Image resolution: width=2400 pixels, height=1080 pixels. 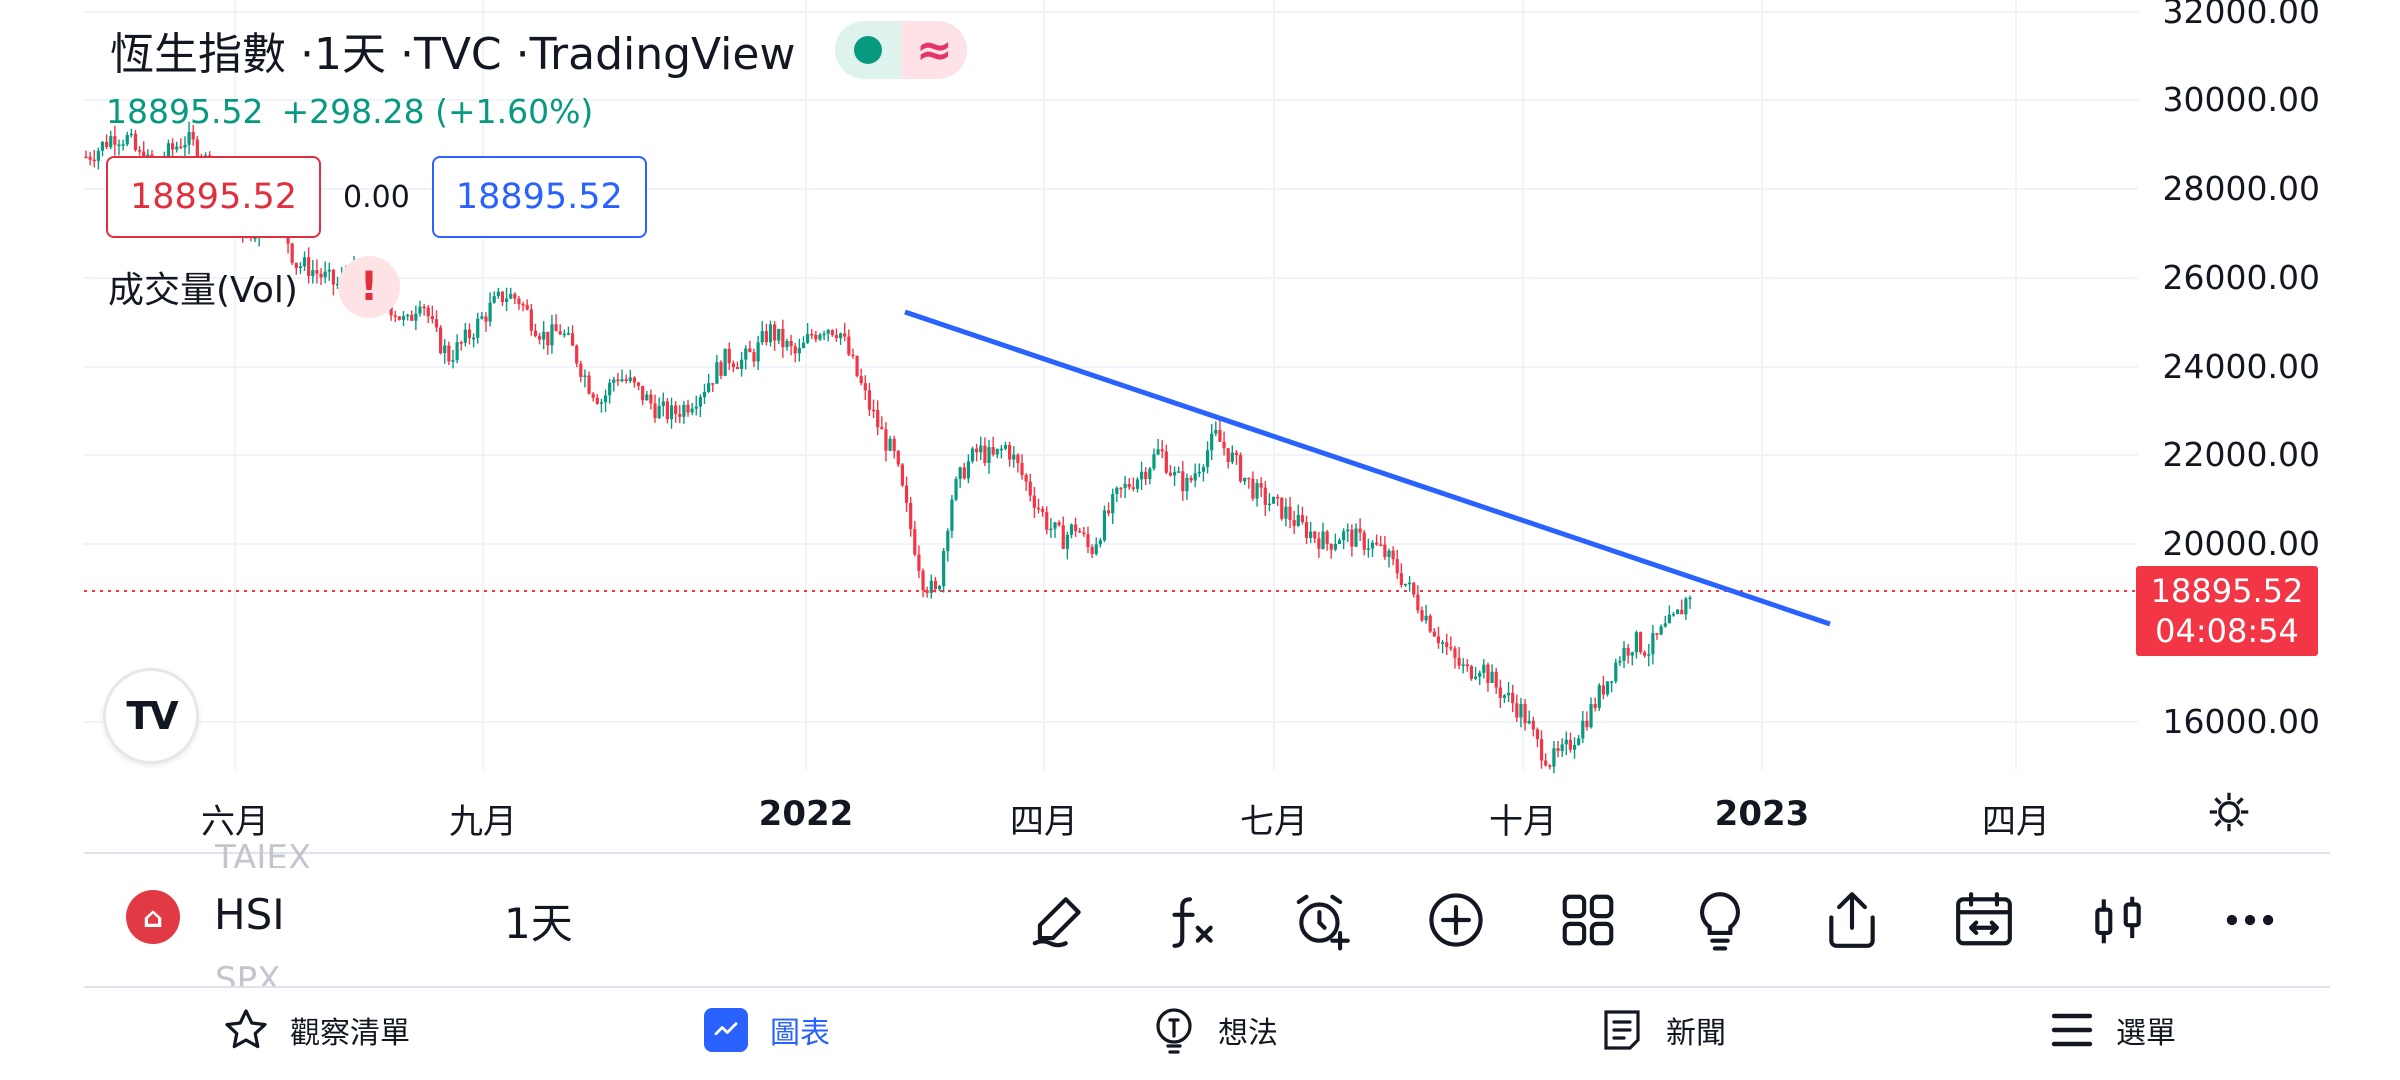 I want to click on tradingview-logo-icon: TV, so click(x=151, y=716).